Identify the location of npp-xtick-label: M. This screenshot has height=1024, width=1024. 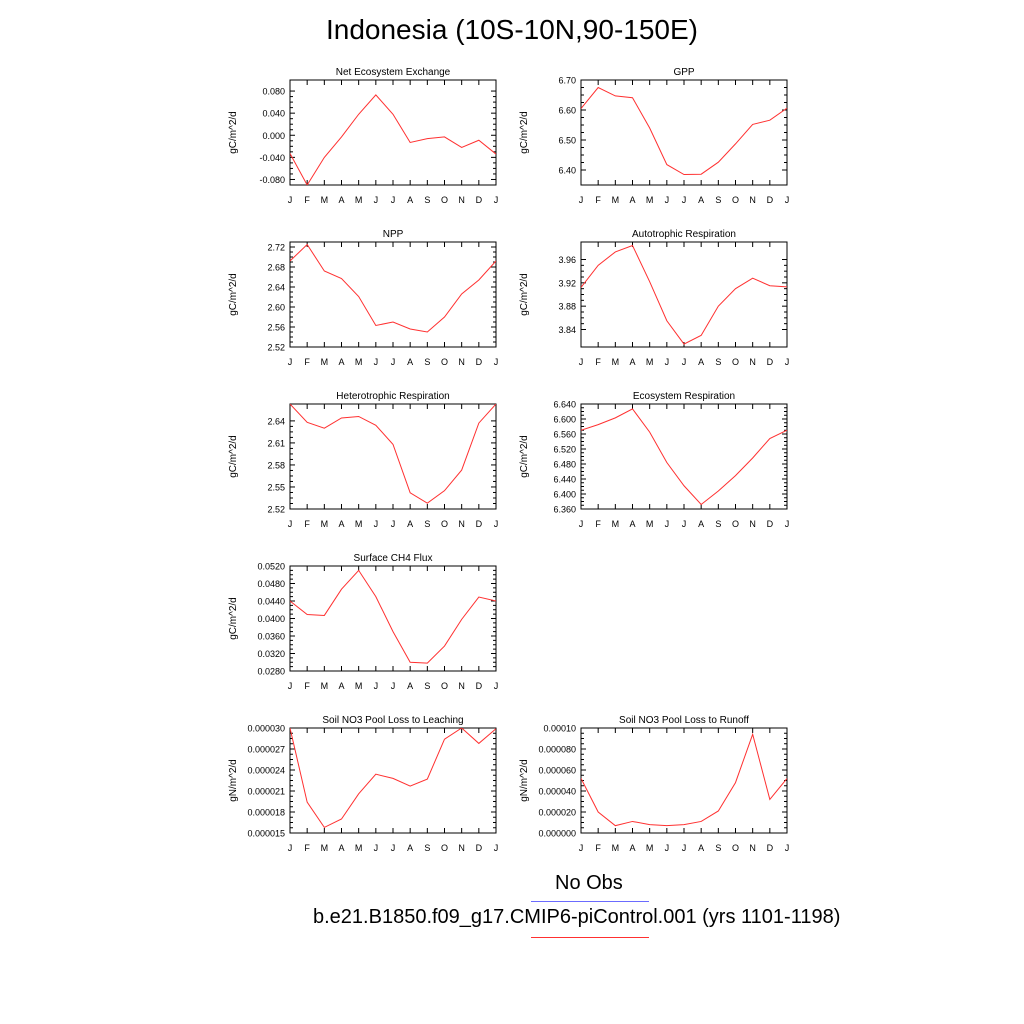
(359, 362).